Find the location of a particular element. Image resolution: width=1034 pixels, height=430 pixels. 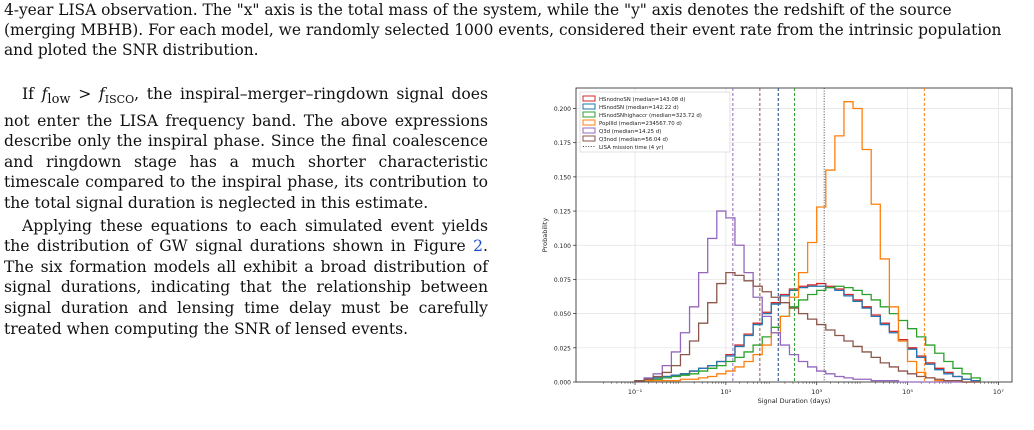

y-tick-label: 0.175 is located at coordinates (562, 143).